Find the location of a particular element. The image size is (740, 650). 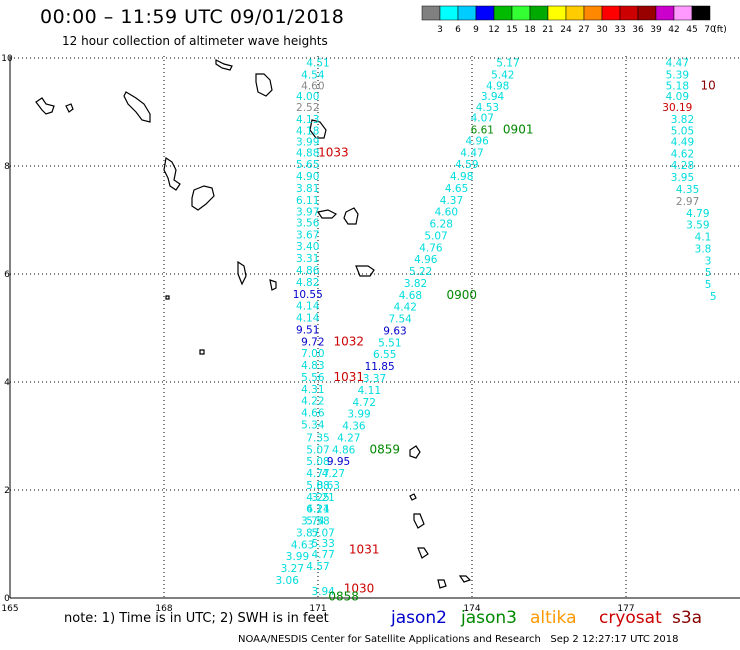

wave-height-label: 3.8 is located at coordinates (703, 249).